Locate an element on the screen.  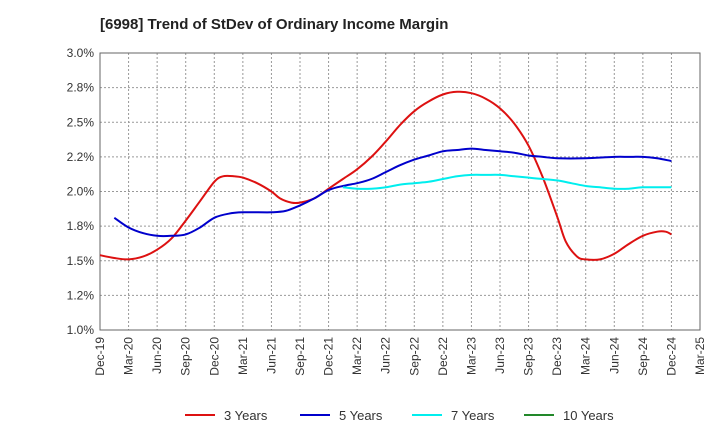
y-tick-label: 2.8% is located at coordinates (81, 88).